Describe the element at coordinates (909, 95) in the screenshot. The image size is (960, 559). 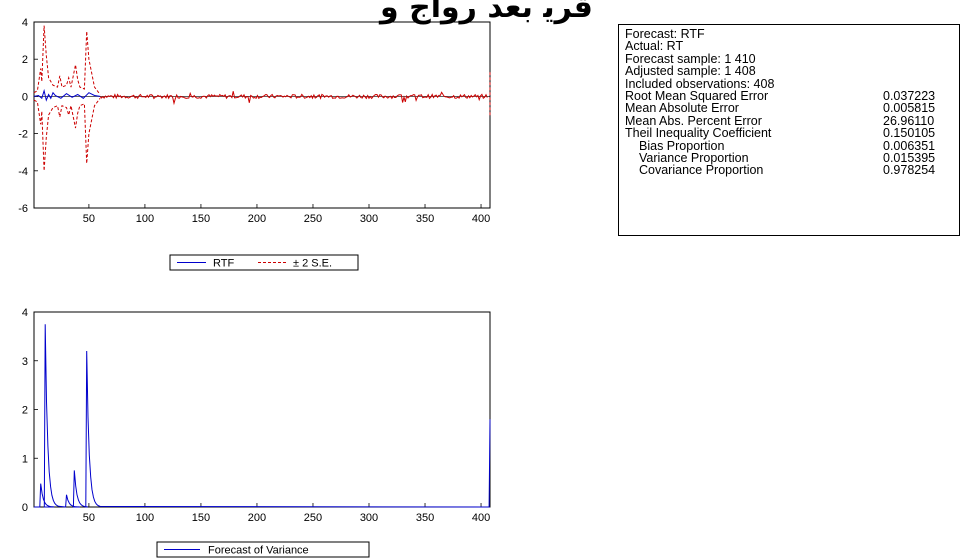
I see `stats-value: 0.037223` at that location.